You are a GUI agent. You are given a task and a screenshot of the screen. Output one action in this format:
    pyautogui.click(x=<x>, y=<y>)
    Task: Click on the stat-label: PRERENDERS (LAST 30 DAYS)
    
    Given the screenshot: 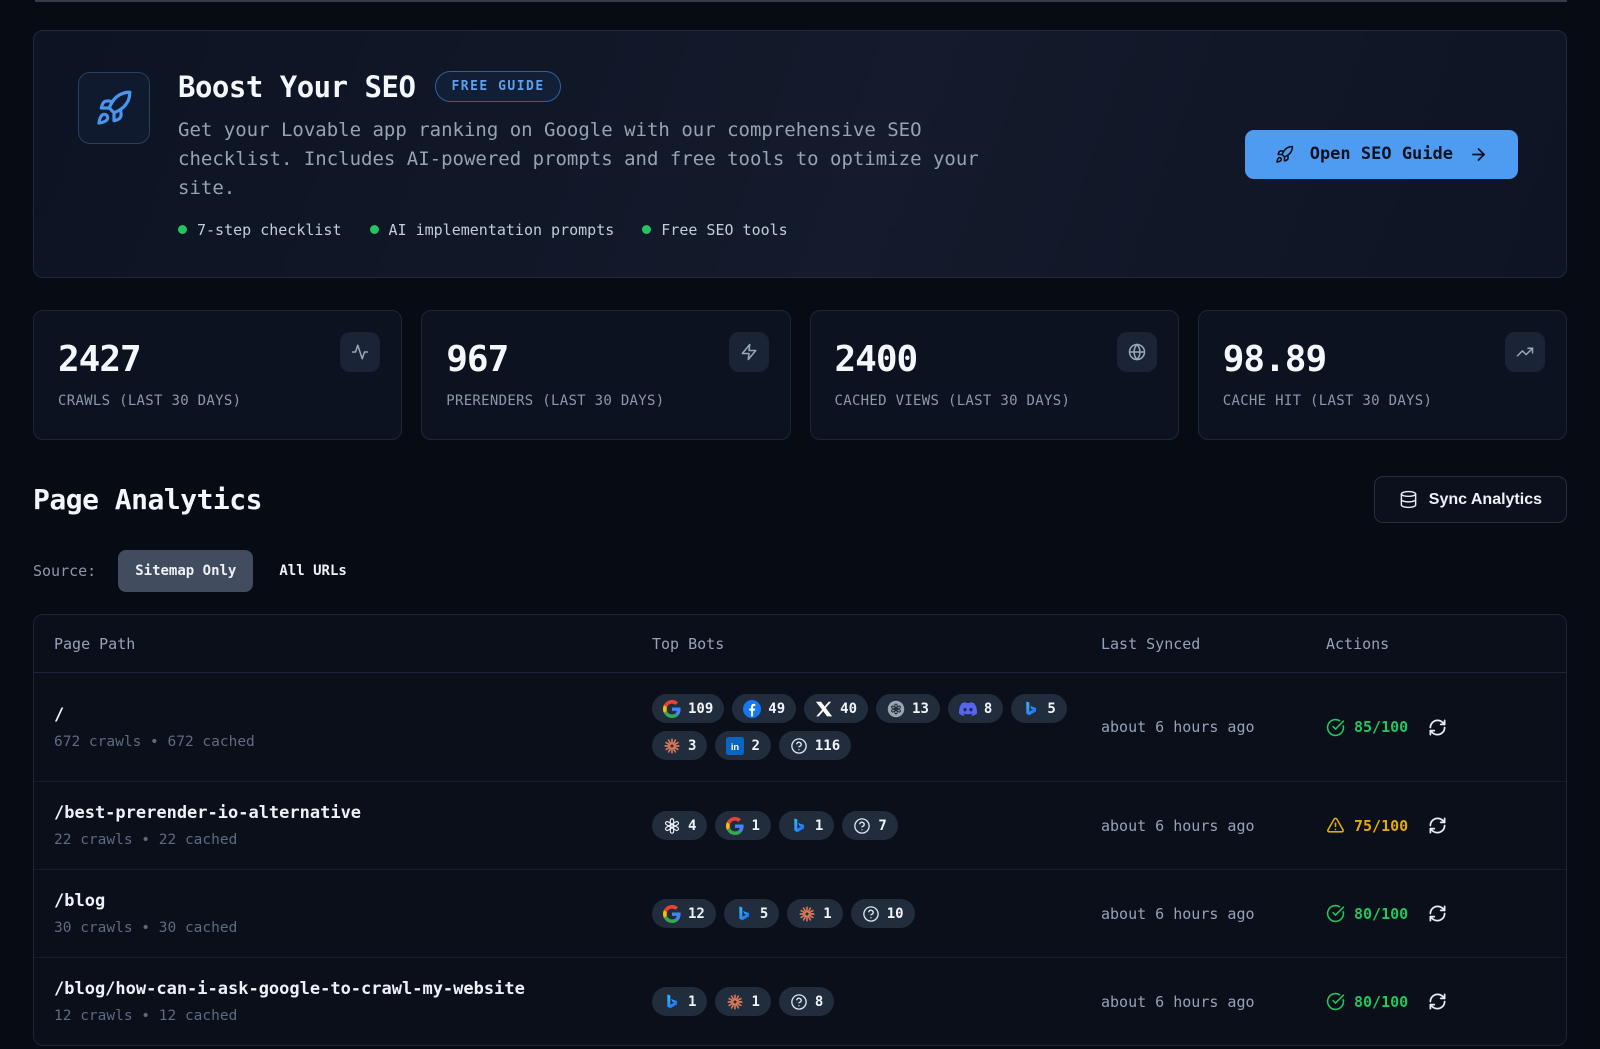 What is the action you would take?
    pyautogui.click(x=555, y=401)
    